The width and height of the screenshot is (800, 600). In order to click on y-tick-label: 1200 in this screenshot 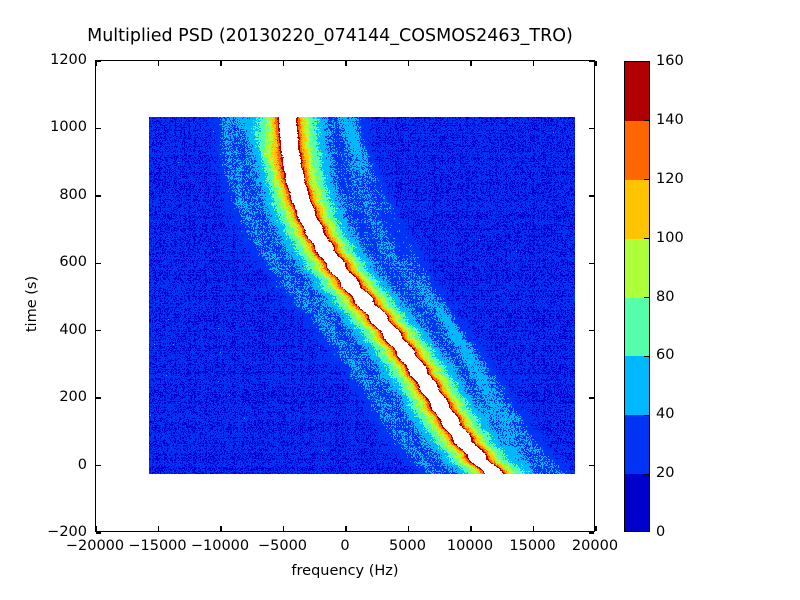, I will do `click(68, 60)`.